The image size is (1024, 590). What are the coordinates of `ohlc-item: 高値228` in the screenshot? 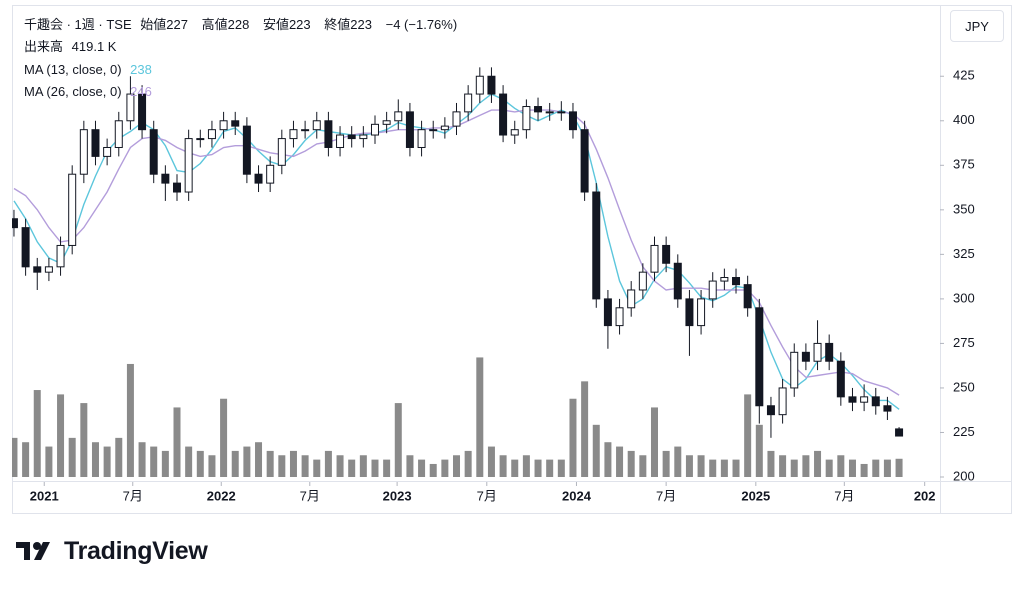 It's located at (228, 24).